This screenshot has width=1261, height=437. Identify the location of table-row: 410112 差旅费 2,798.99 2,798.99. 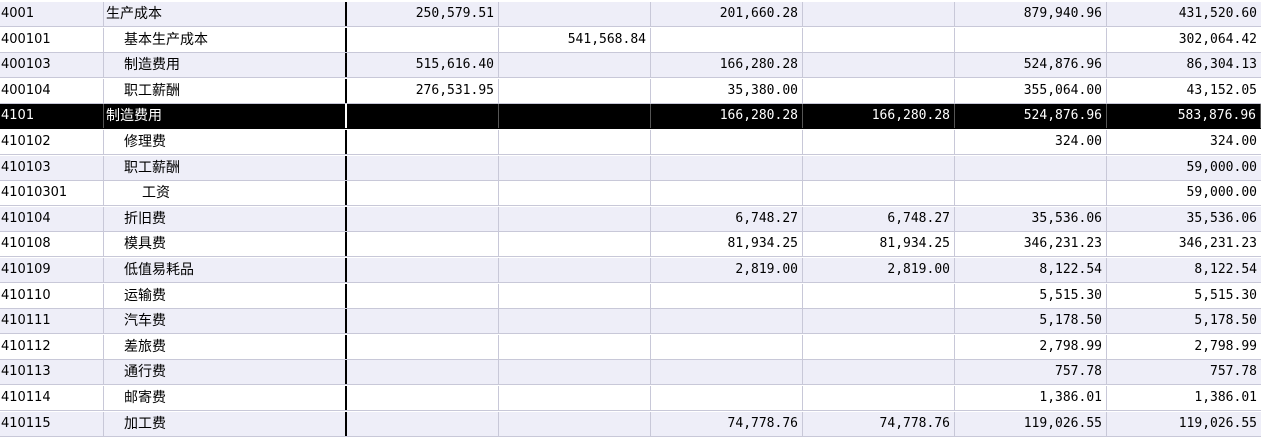
(630, 347).